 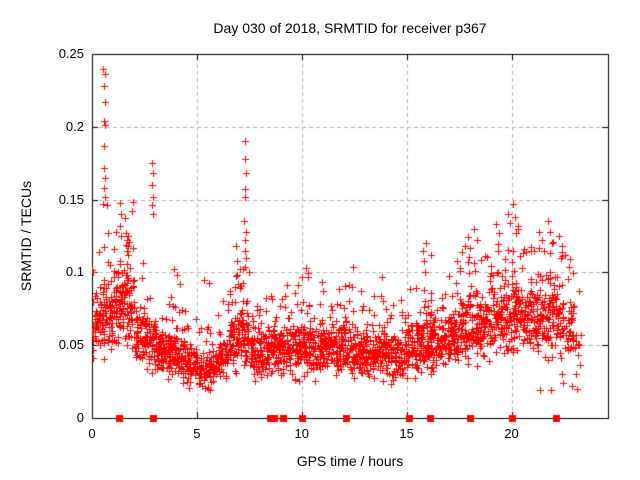 What do you see at coordinates (80, 417) in the screenshot?
I see `y-tick-label: 0` at bounding box center [80, 417].